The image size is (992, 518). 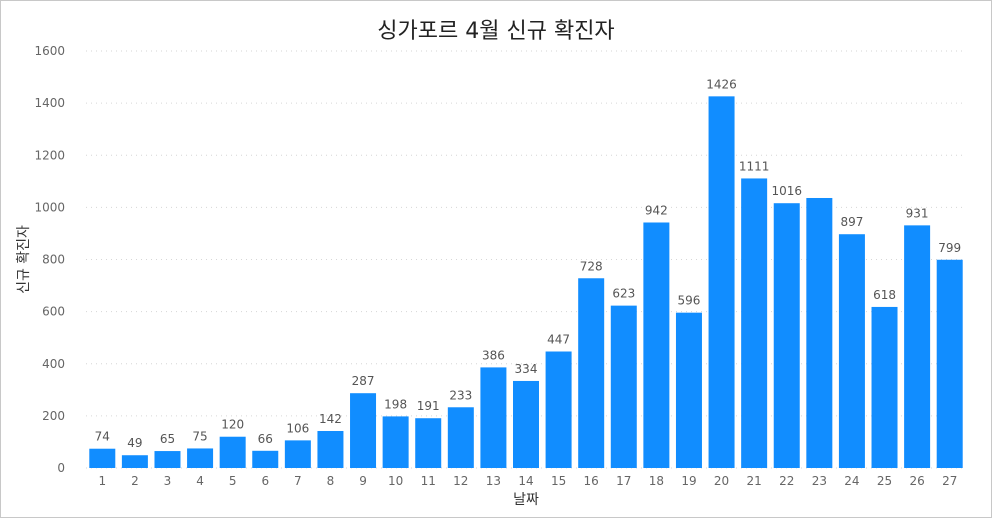 I want to click on x-tick-label: 7, so click(x=298, y=481).